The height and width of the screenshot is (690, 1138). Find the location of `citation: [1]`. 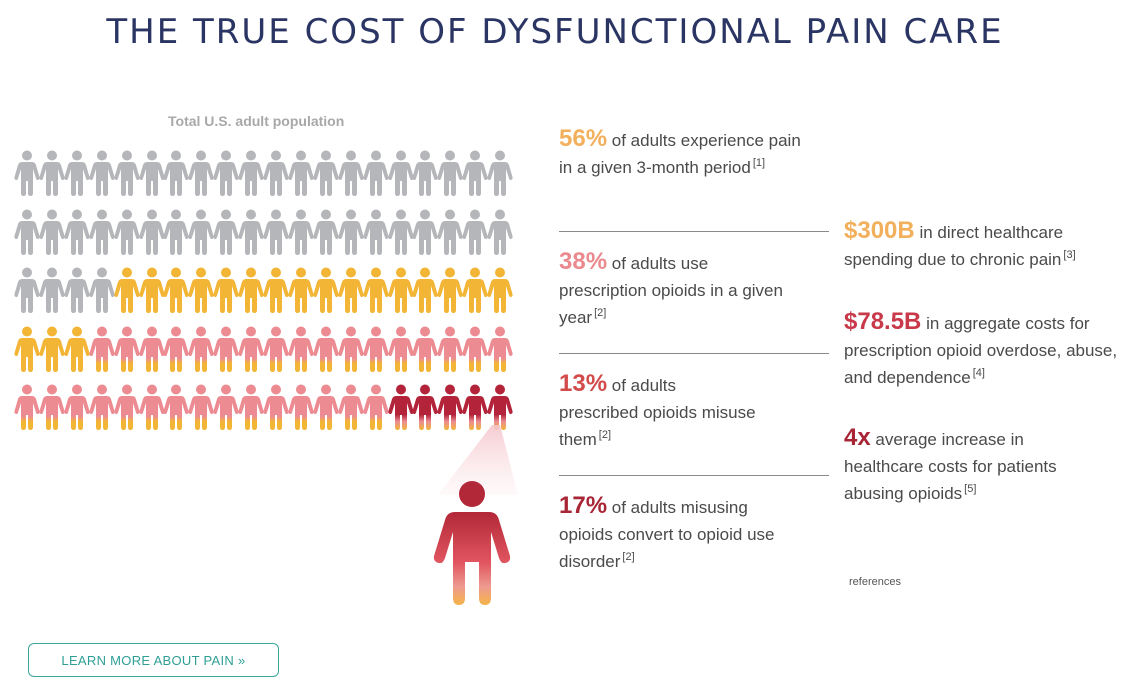

citation: [1] is located at coordinates (759, 163).